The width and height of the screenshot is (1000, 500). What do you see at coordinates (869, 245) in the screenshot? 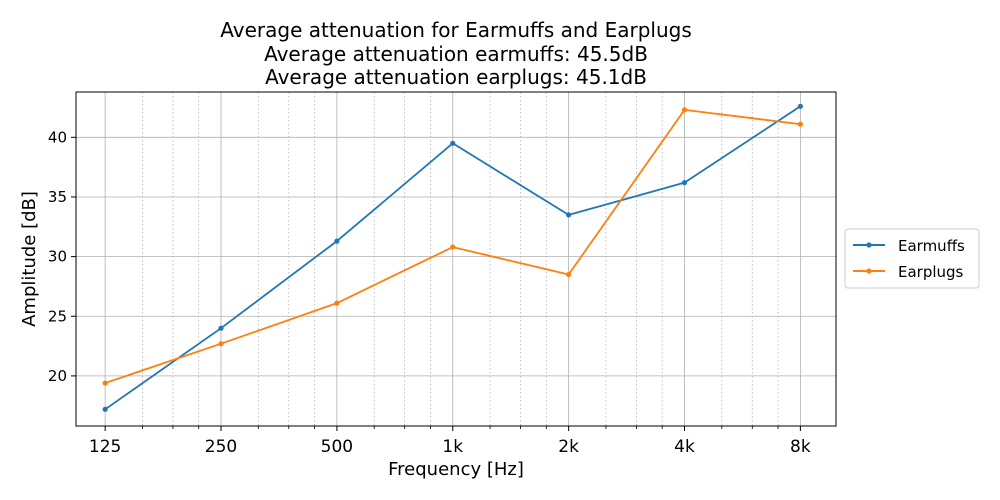
I see `legend-marker-earmuffs` at bounding box center [869, 245].